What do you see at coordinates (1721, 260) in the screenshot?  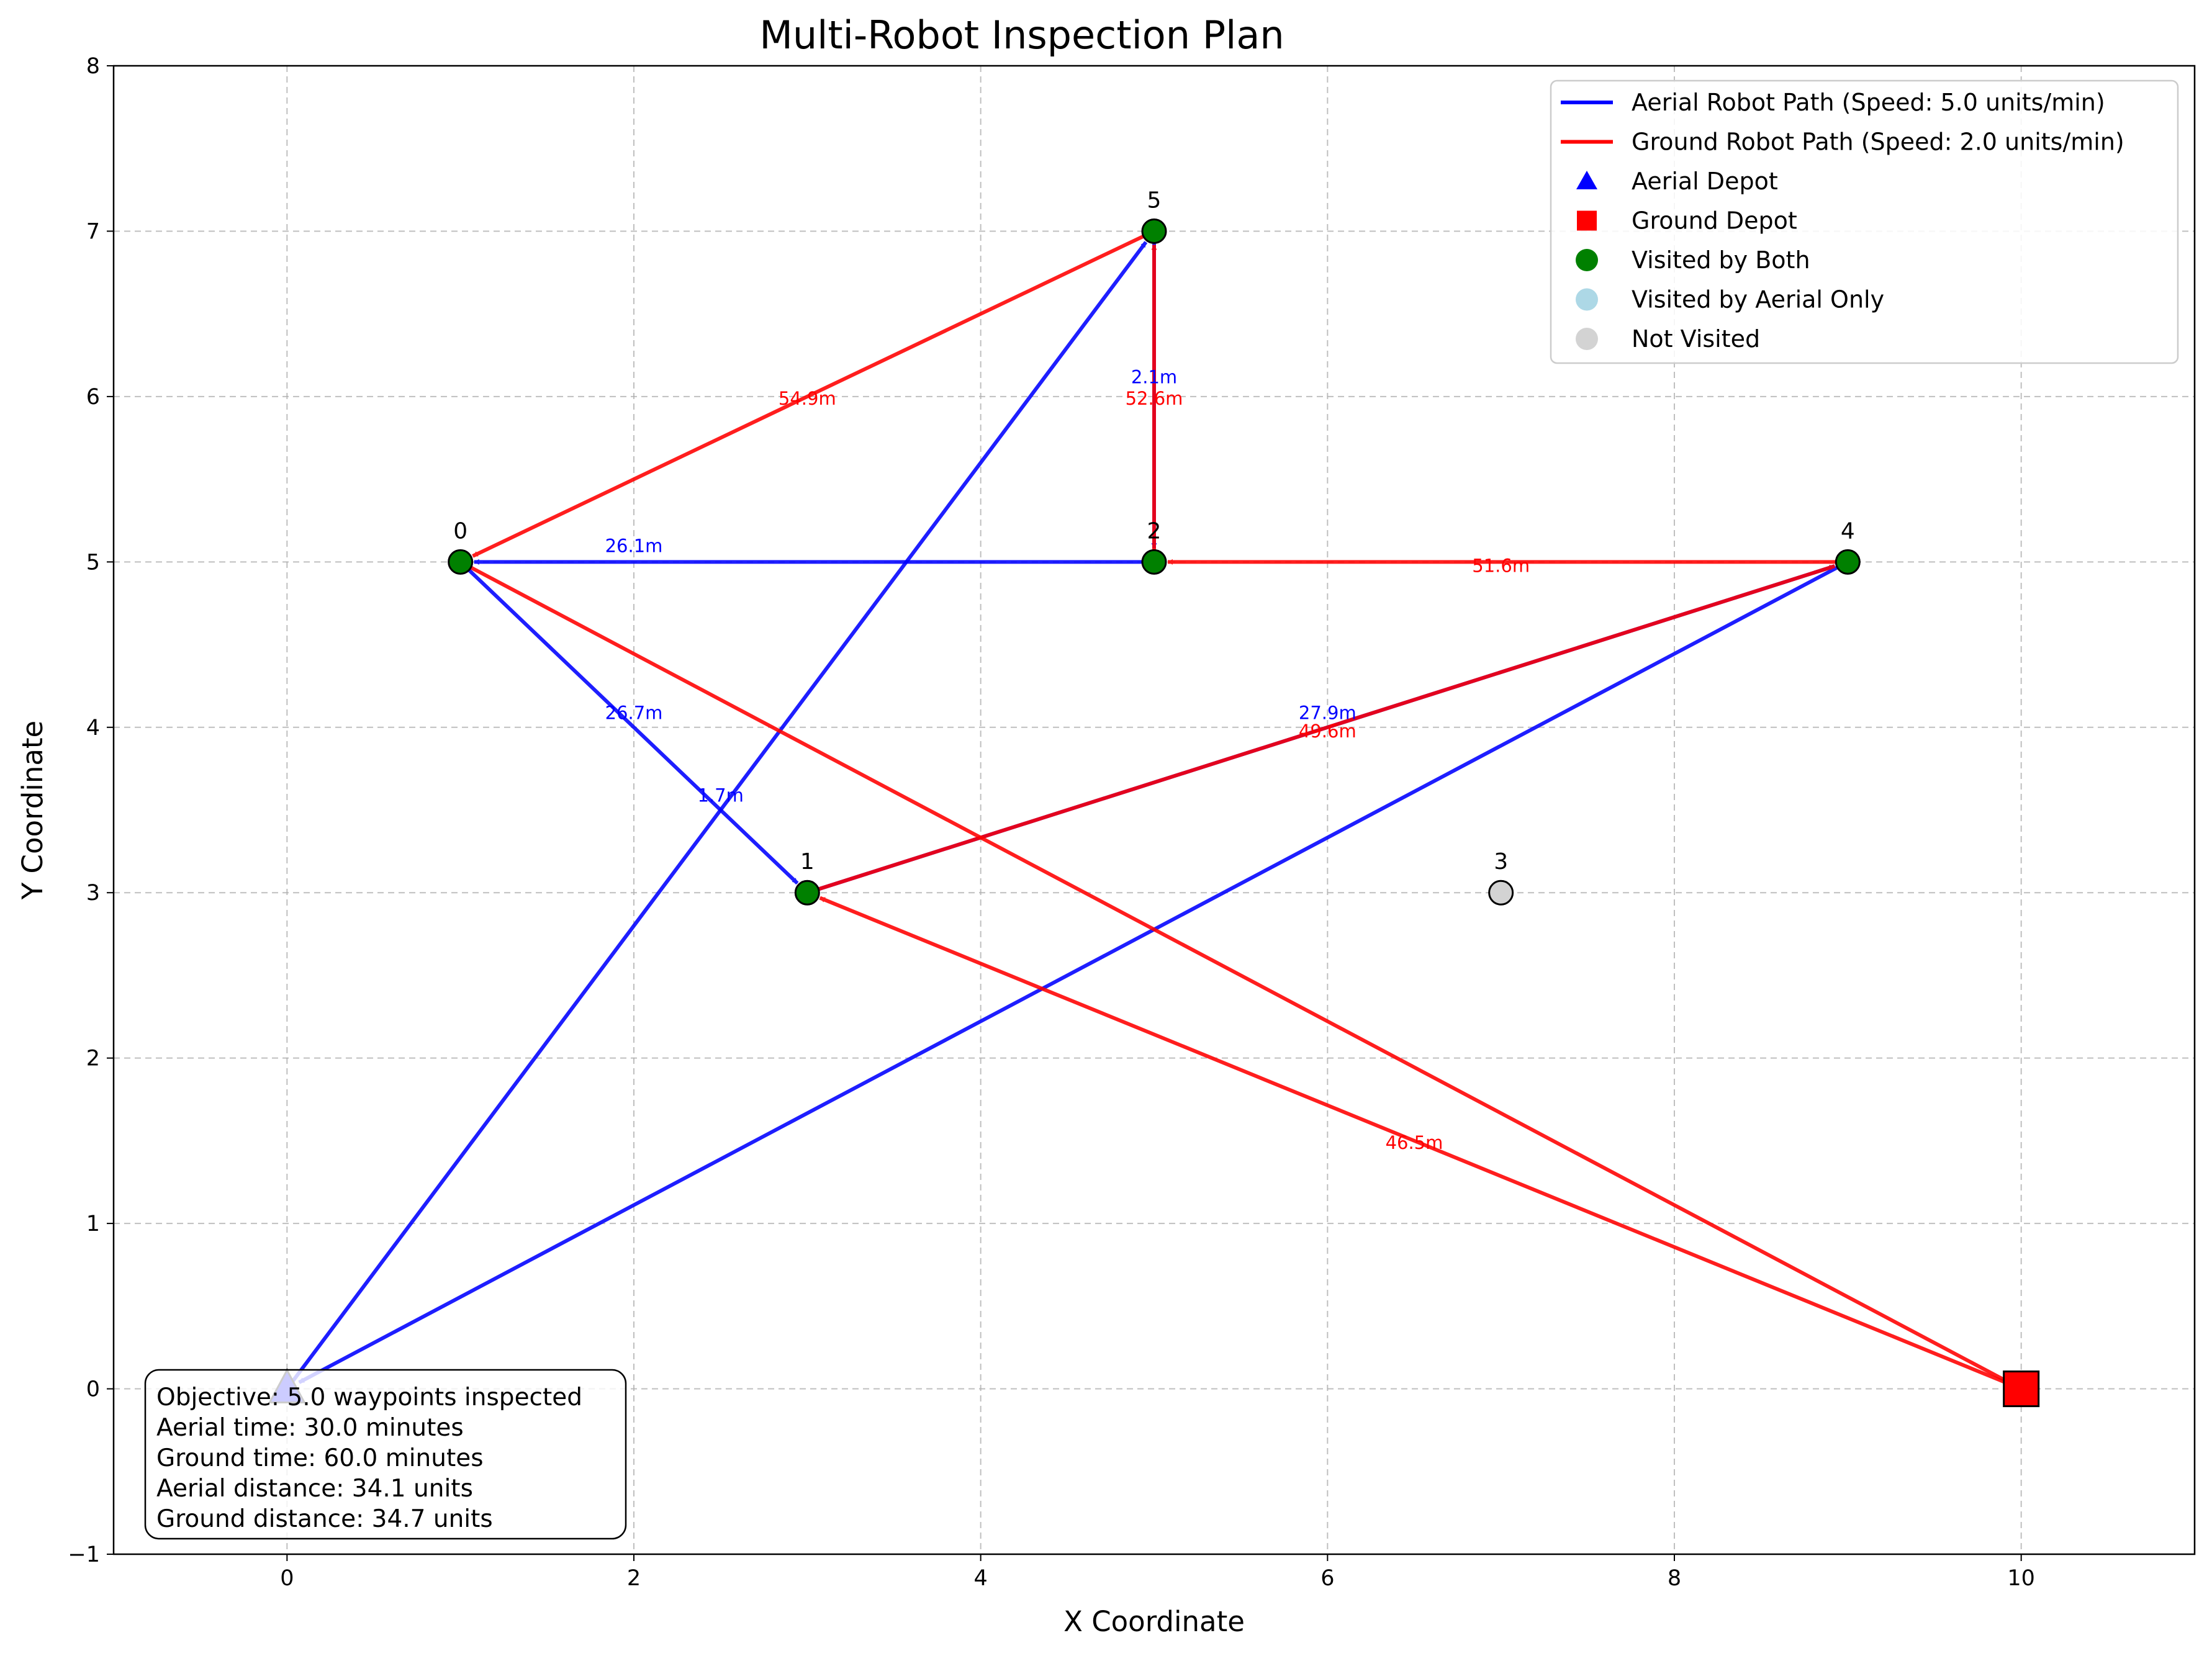 I see `legend-entry-label: Visited by Both` at bounding box center [1721, 260].